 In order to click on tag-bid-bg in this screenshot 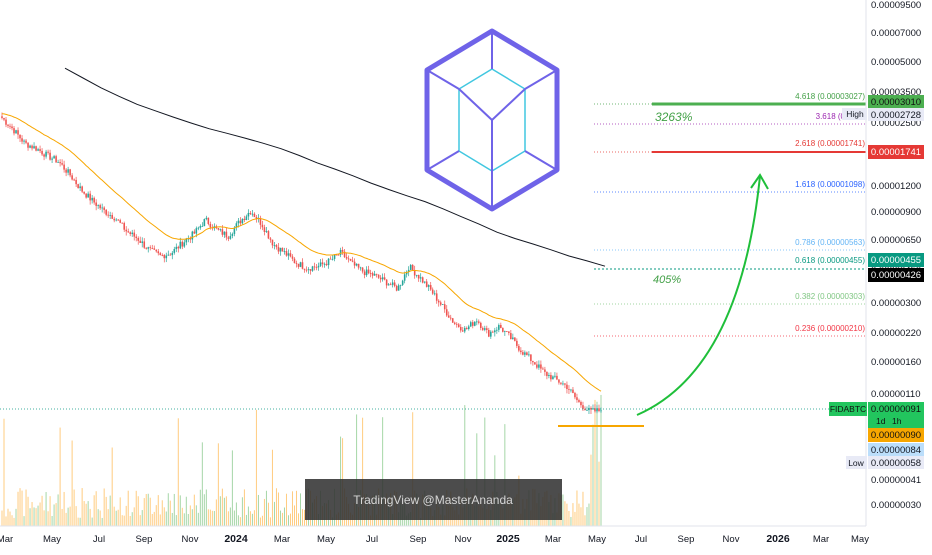, I will do `click(896, 449)`.